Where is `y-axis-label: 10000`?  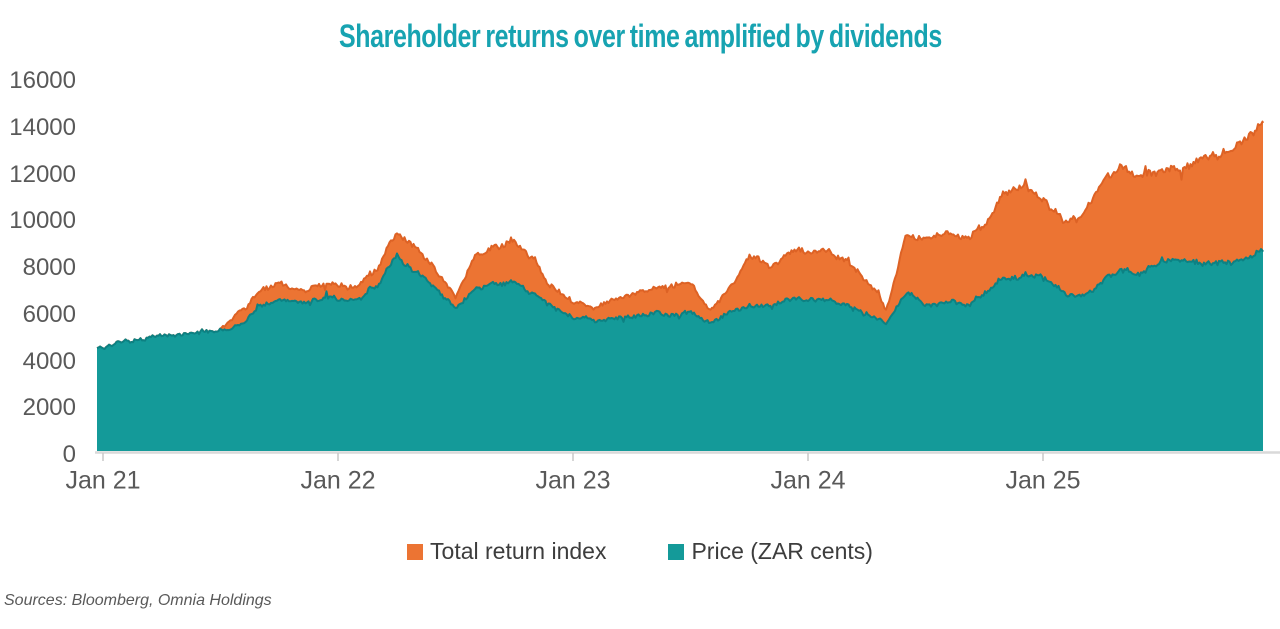 y-axis-label: 10000 is located at coordinates (42, 221).